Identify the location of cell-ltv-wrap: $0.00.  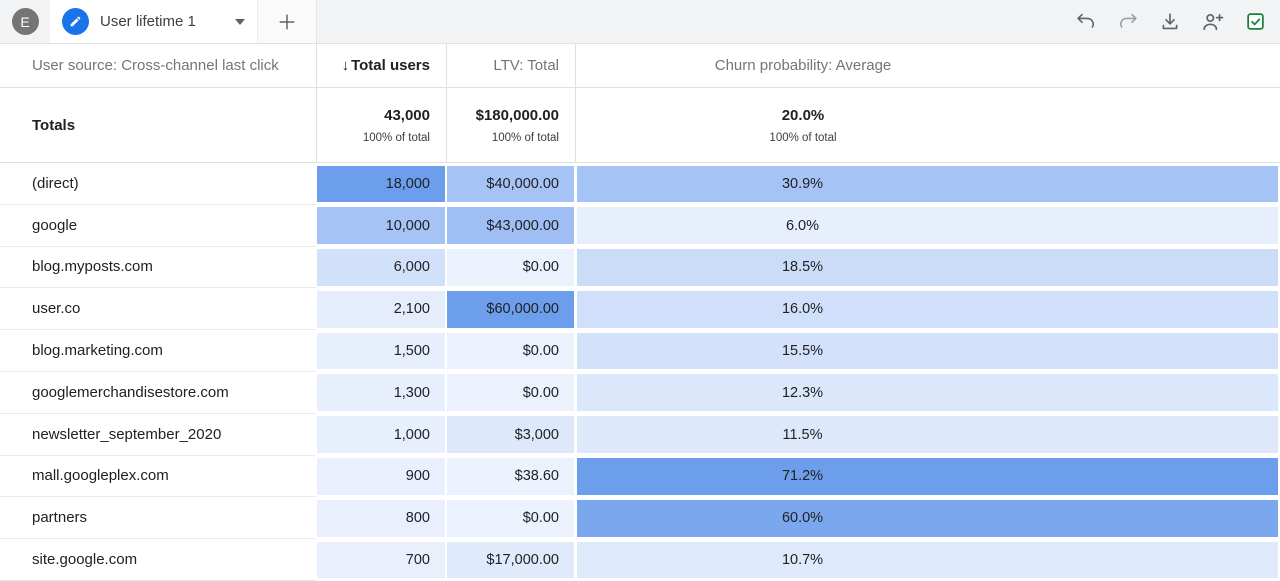
(510, 351).